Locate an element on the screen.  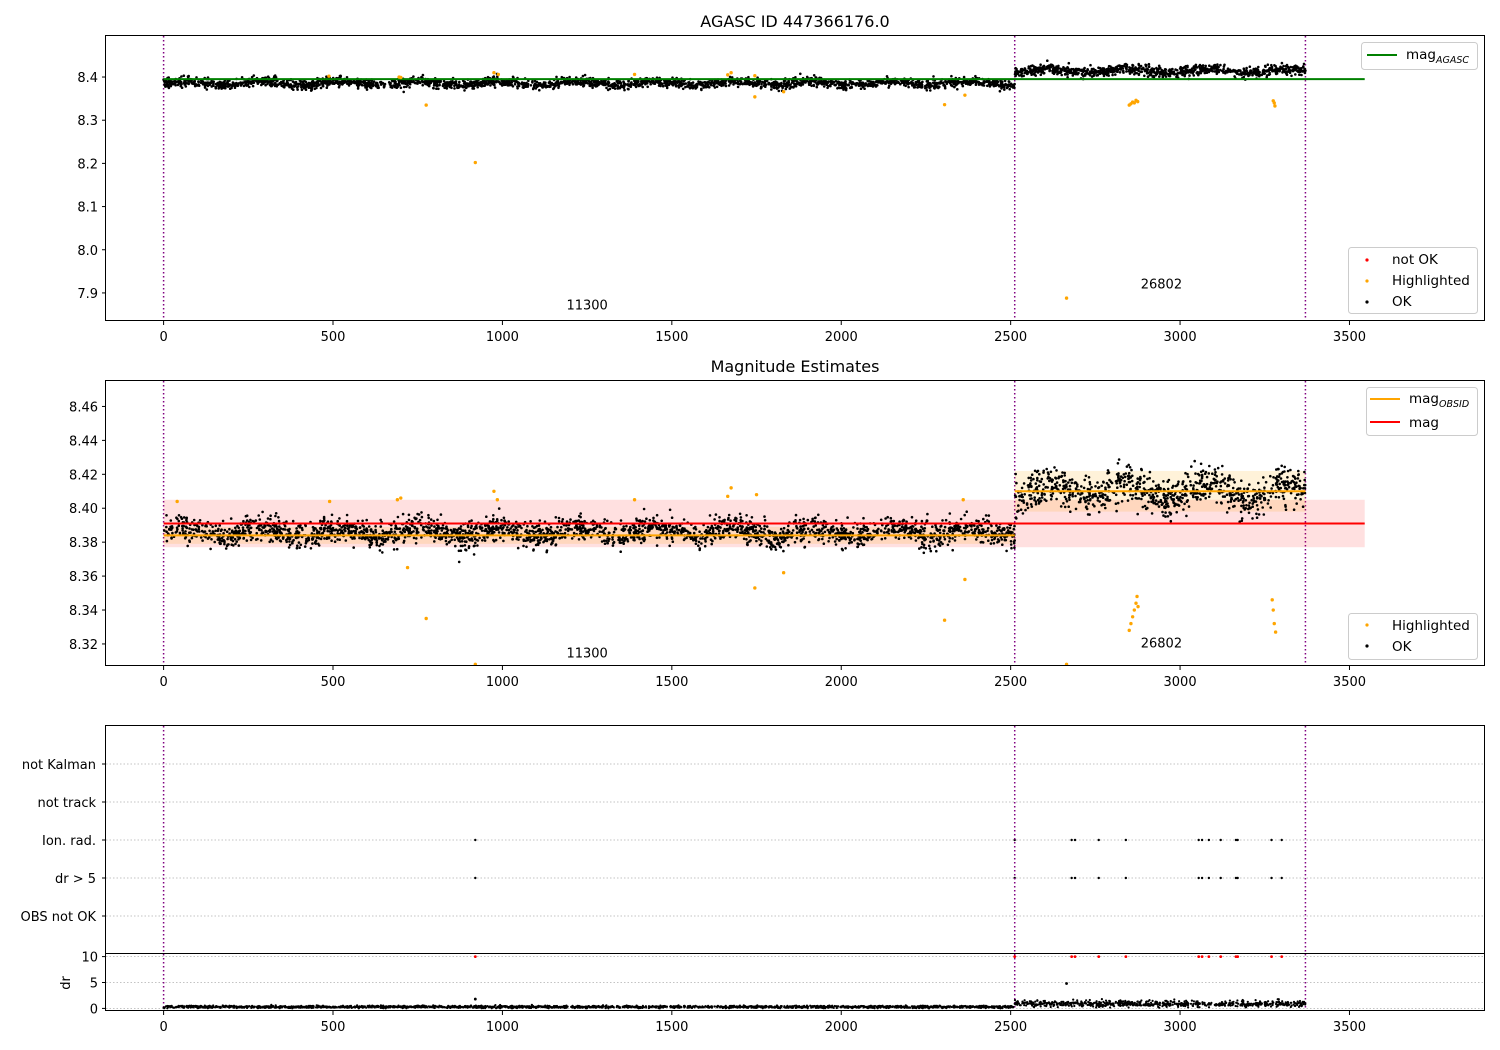
legend-highlighted-marker is located at coordinates (1367, 281).